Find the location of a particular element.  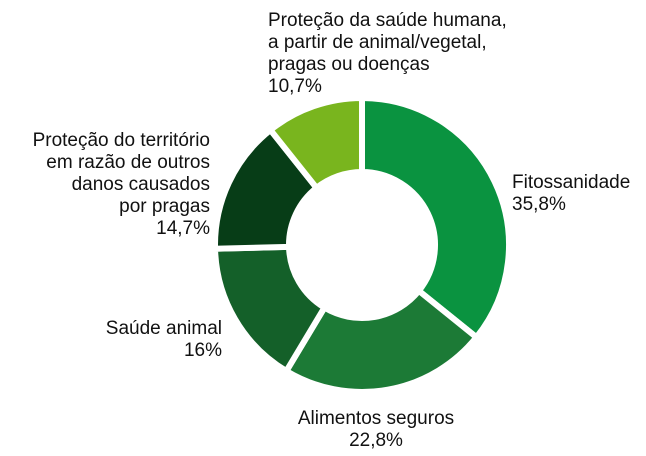

value-label: 22,8% is located at coordinates (376, 440).